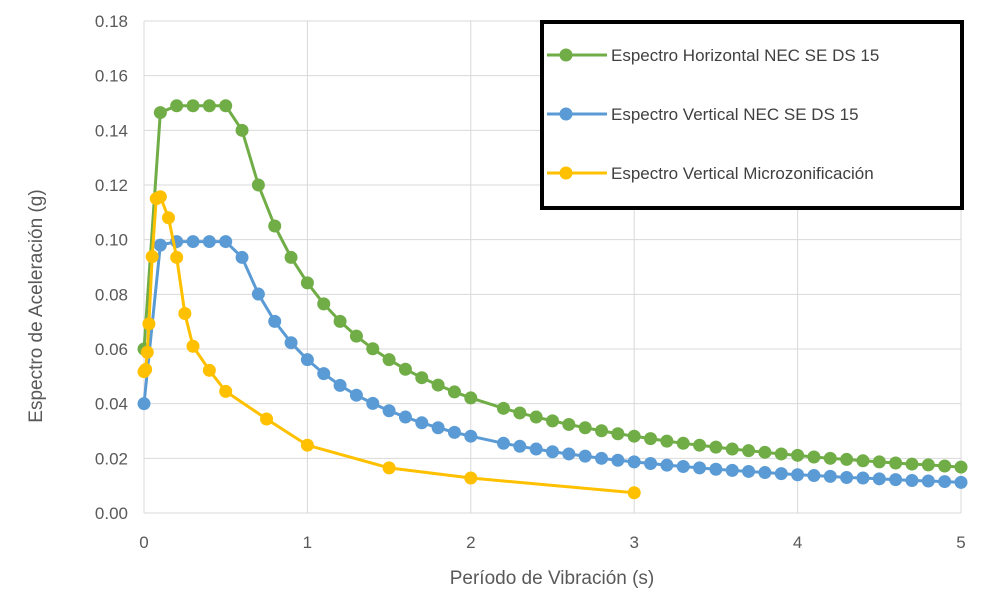 This screenshot has height=594, width=984. I want to click on y-axis-title: Espectro de Aceleración (g), so click(36, 305).